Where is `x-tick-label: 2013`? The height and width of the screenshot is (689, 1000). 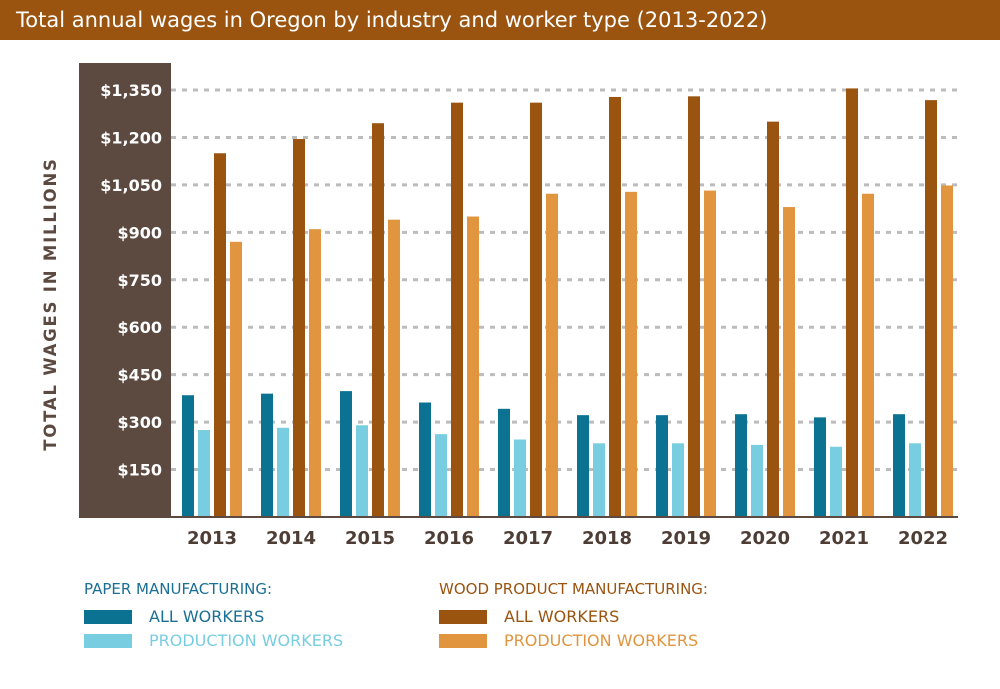 x-tick-label: 2013 is located at coordinates (212, 538).